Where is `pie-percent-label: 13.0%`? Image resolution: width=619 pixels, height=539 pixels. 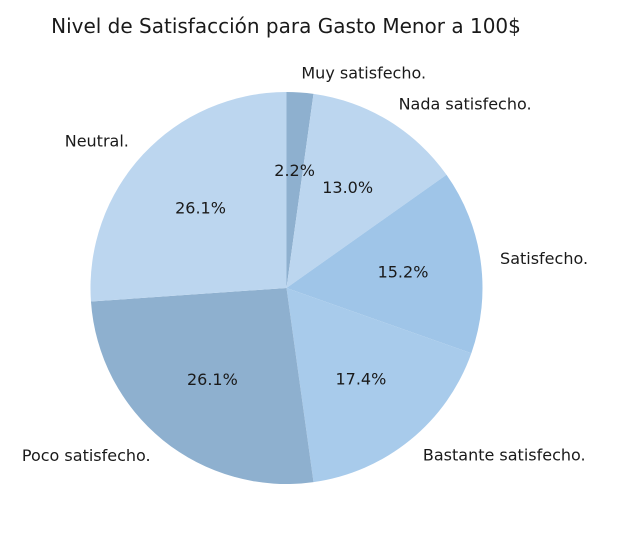
pie-percent-label: 13.0% is located at coordinates (347, 187).